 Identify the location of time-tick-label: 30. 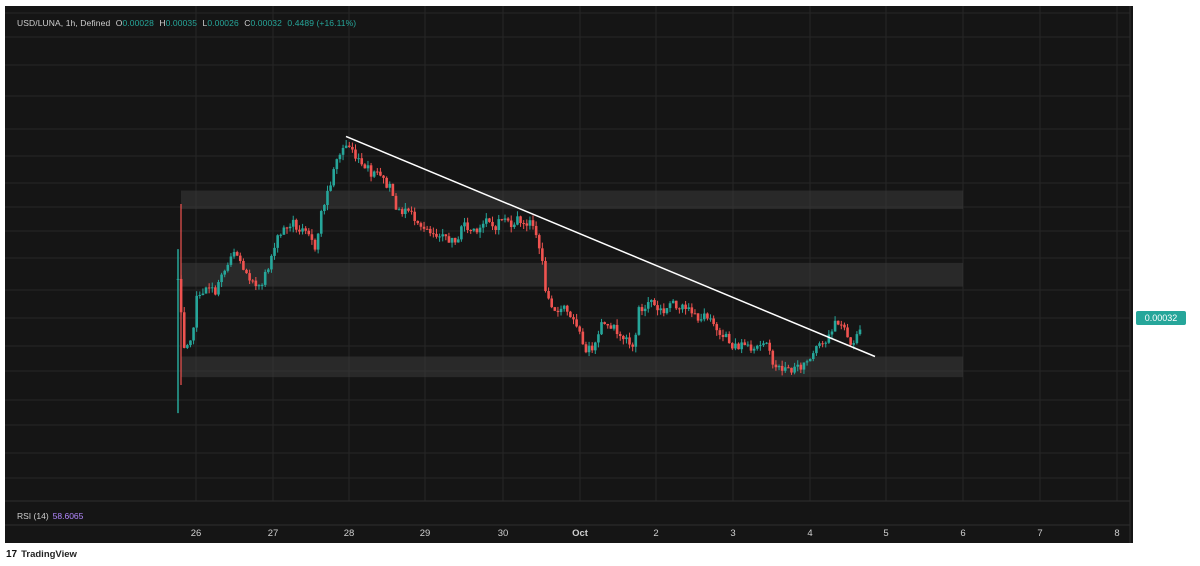
(503, 533).